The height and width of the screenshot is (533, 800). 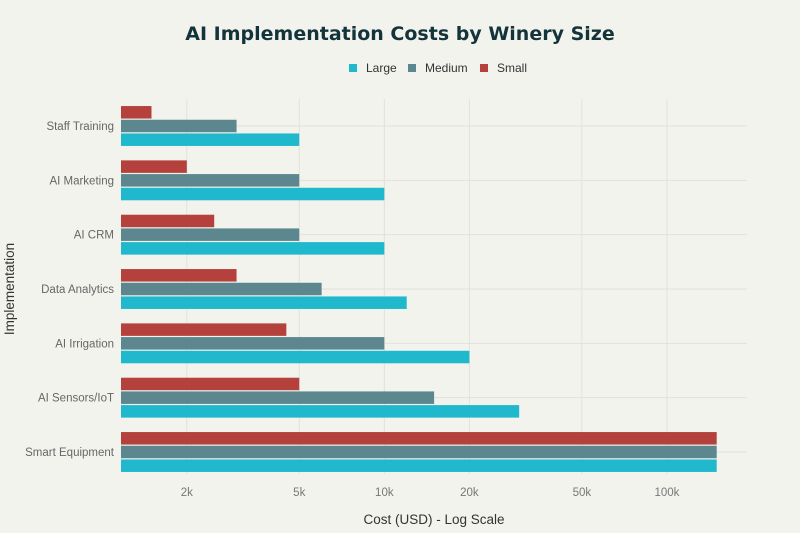 I want to click on chart-title: AI Implementation Costs by Winery Size, so click(x=399, y=34).